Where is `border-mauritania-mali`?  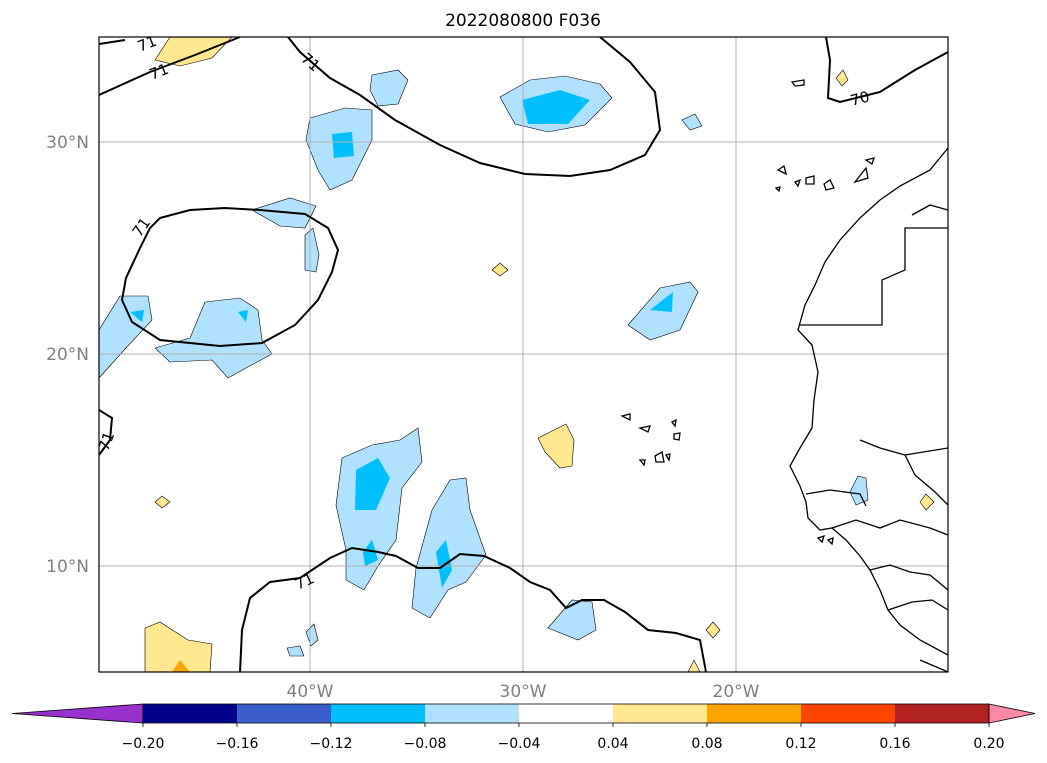 border-mauritania-mali is located at coordinates (903, 447).